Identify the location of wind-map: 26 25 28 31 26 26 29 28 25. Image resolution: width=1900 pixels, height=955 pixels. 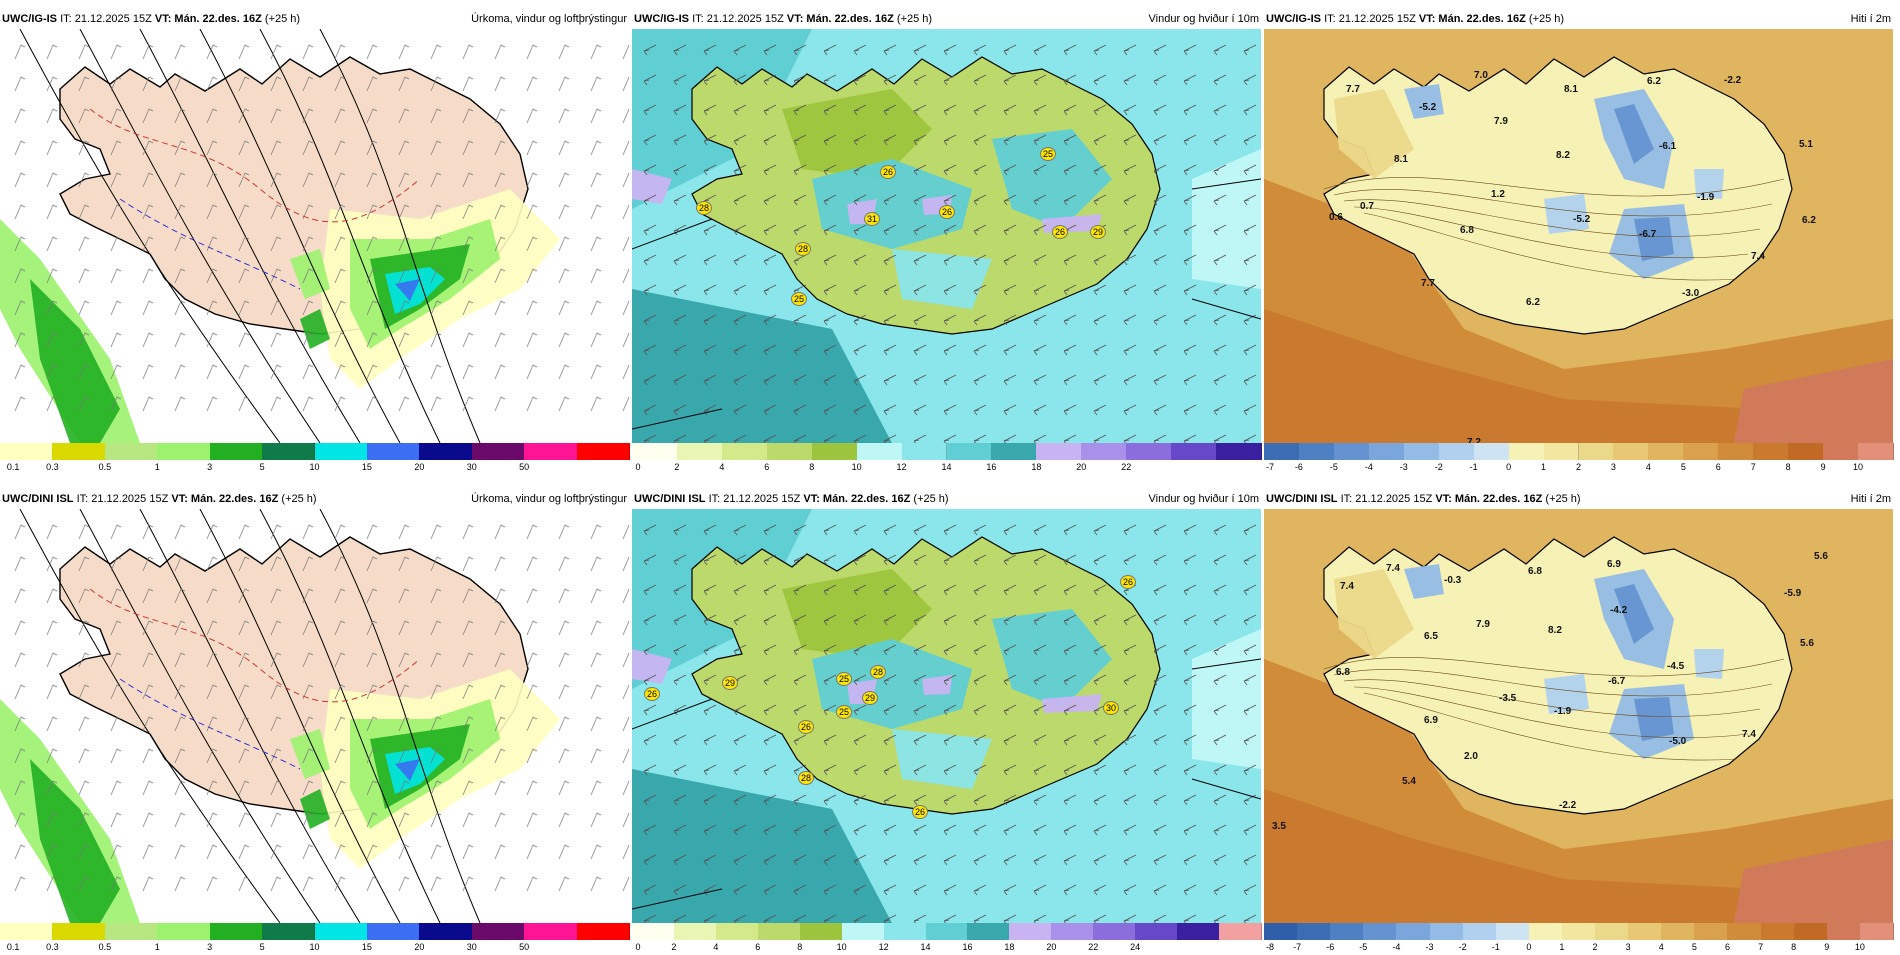
(946, 236).